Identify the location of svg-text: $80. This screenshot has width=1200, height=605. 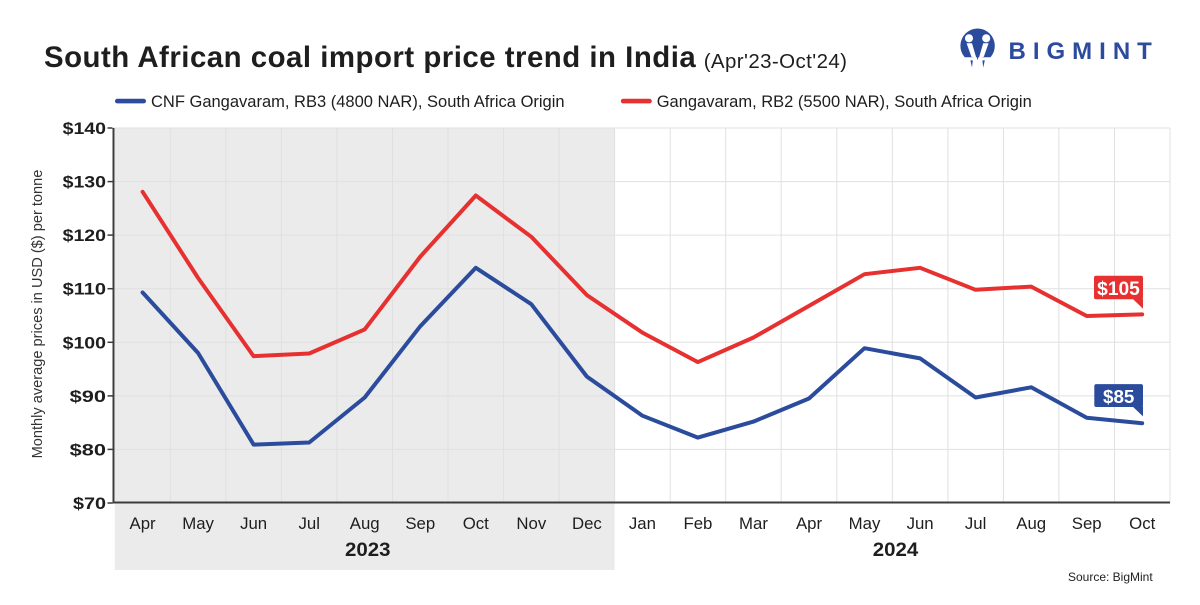
(88, 449).